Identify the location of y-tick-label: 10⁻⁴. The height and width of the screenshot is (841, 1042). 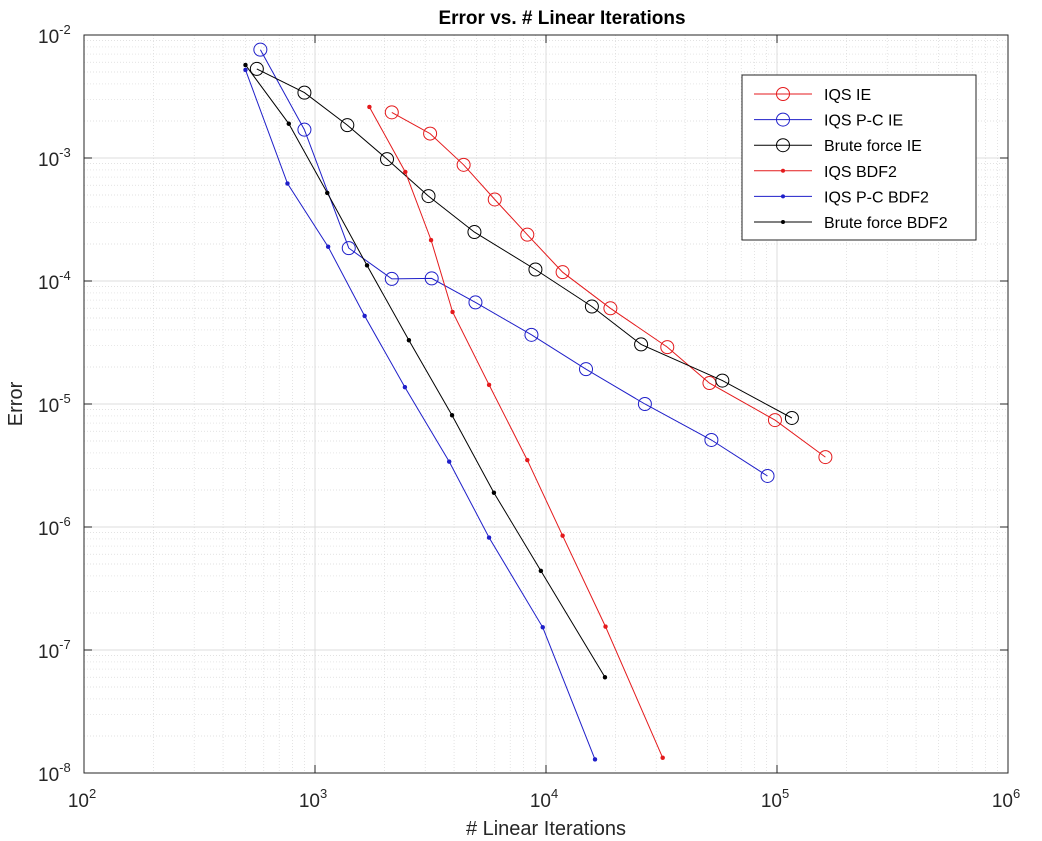
(54, 281).